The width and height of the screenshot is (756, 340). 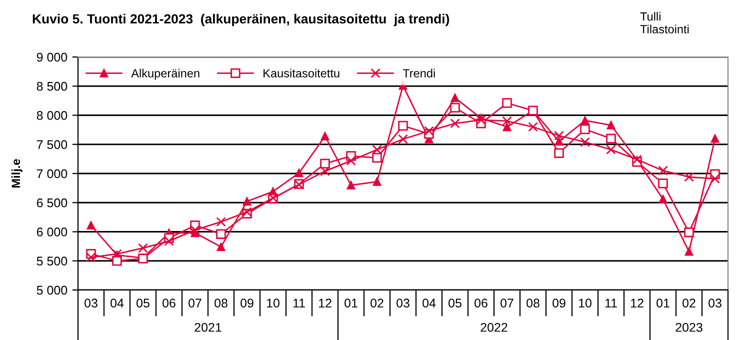 What do you see at coordinates (52, 261) in the screenshot?
I see `y-tick-label: 5 500` at bounding box center [52, 261].